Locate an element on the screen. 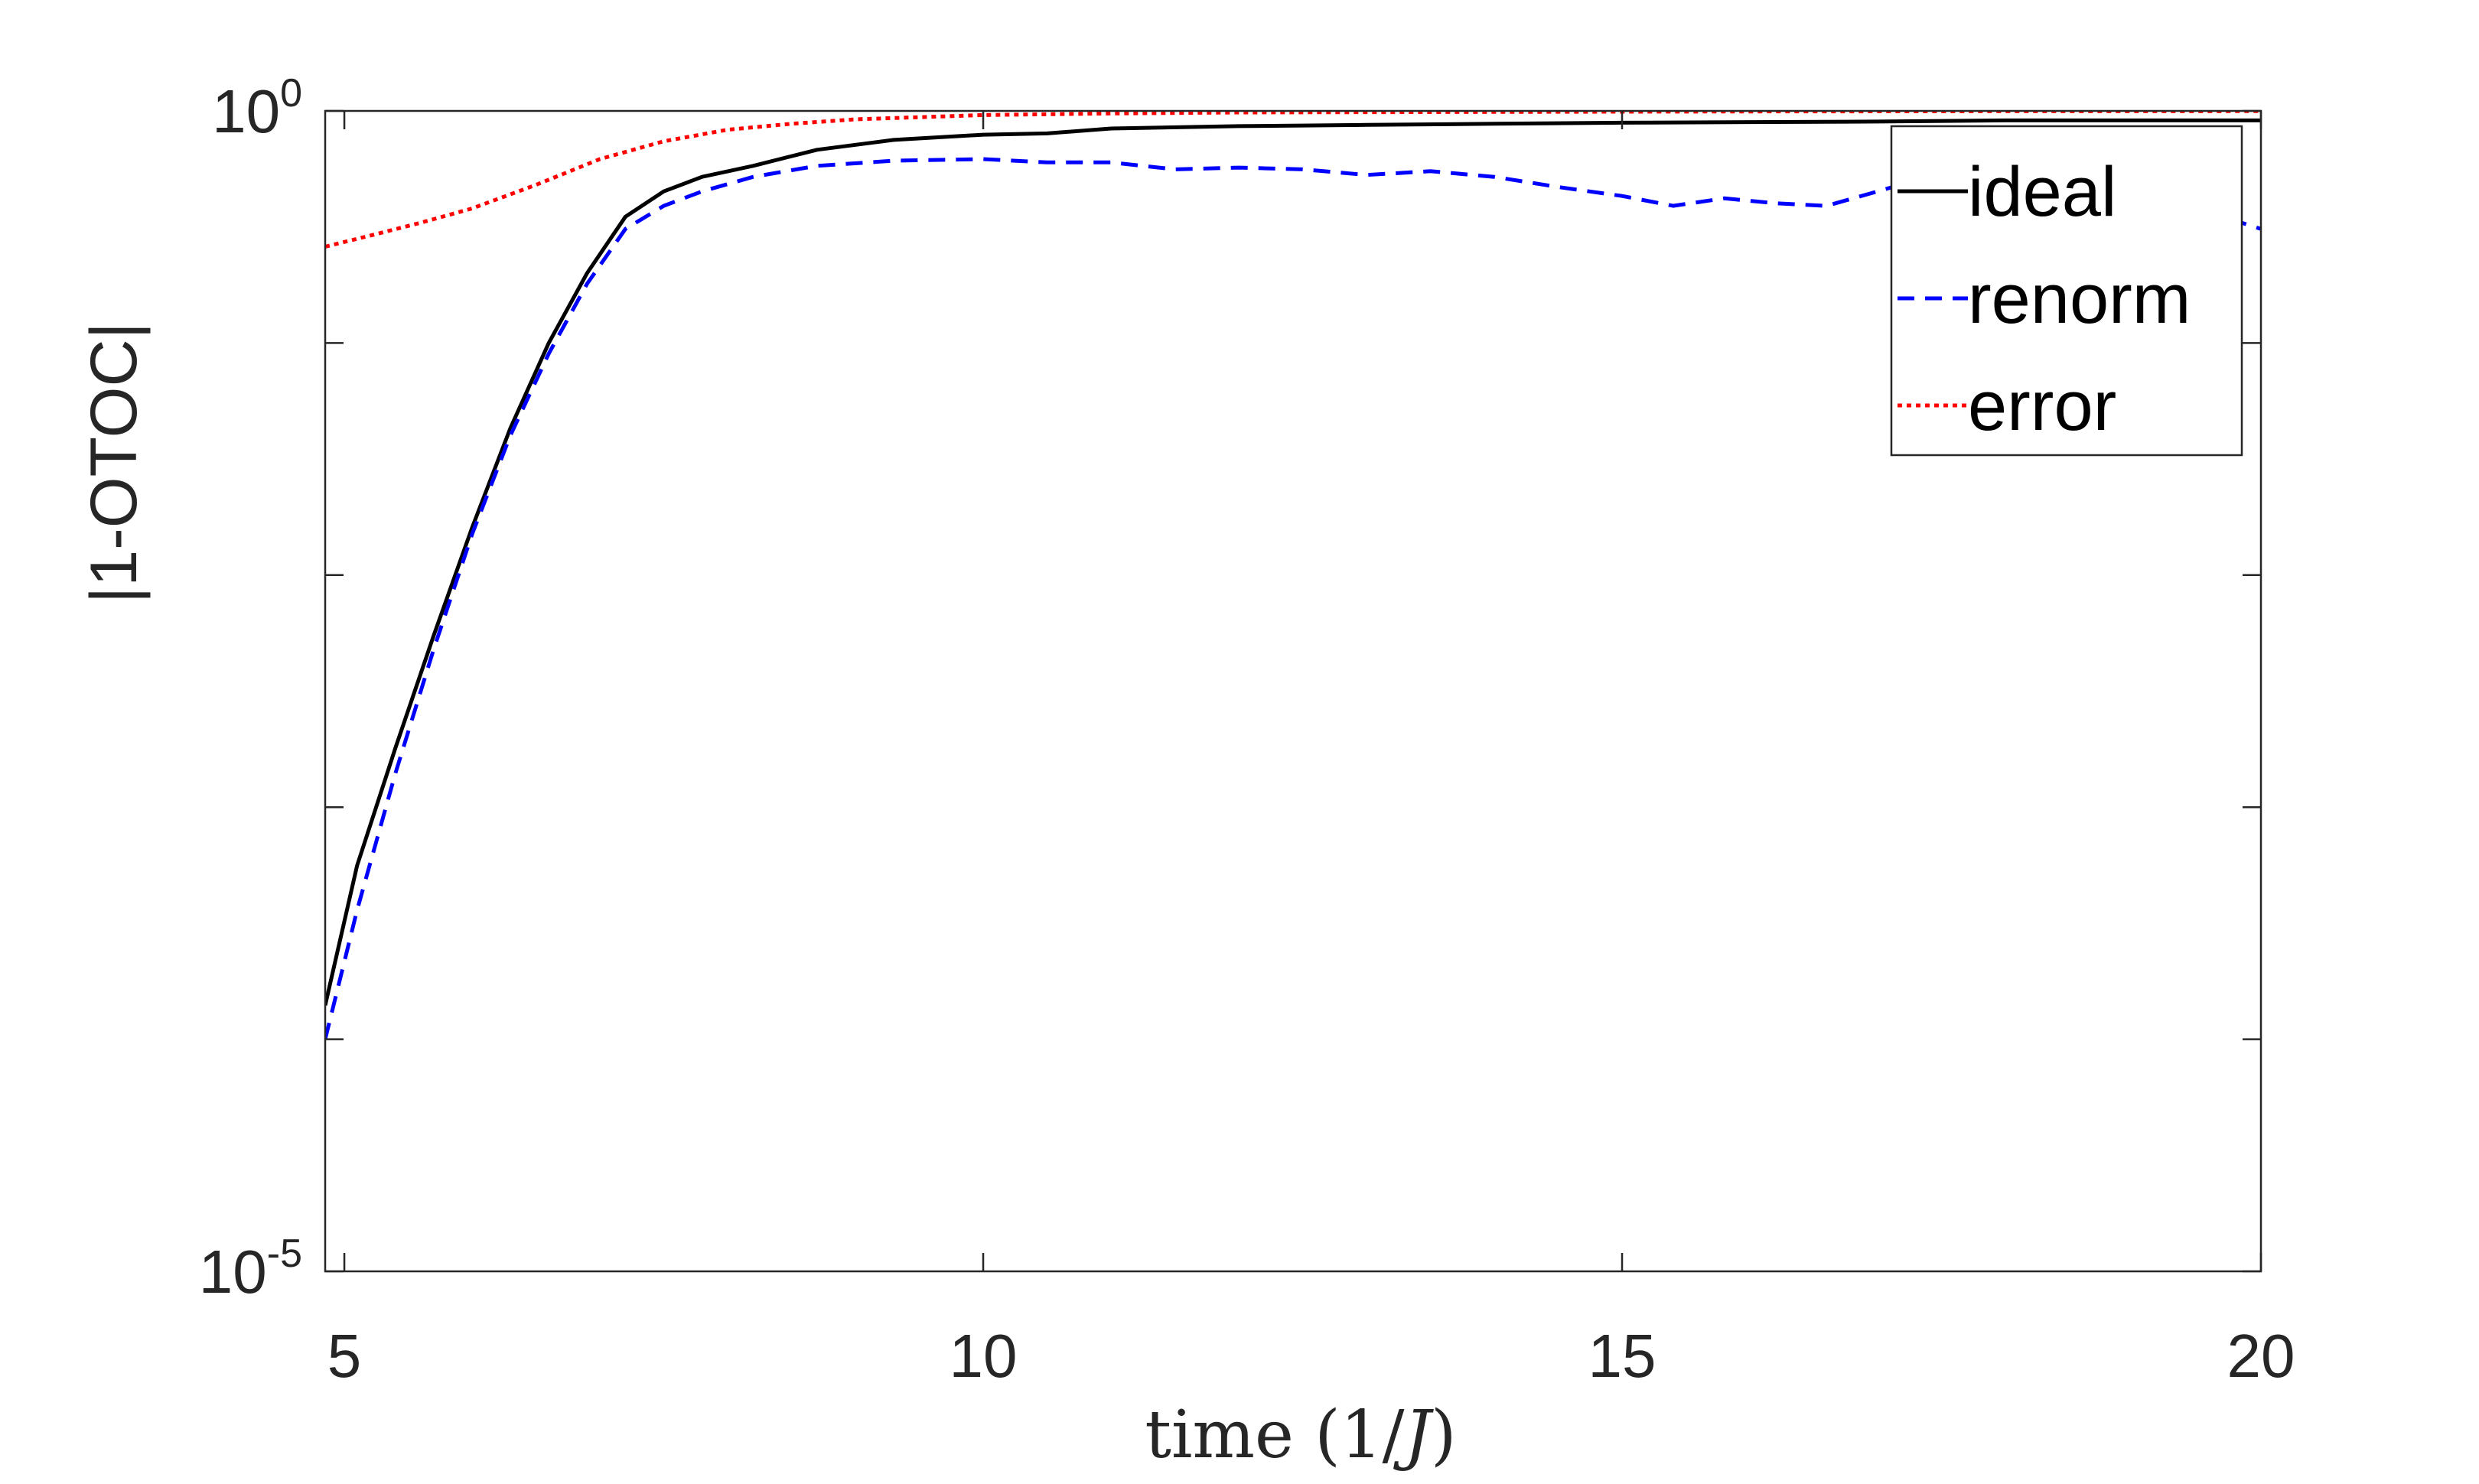  y-tick-label-exponent: -5 is located at coordinates (284, 1254).